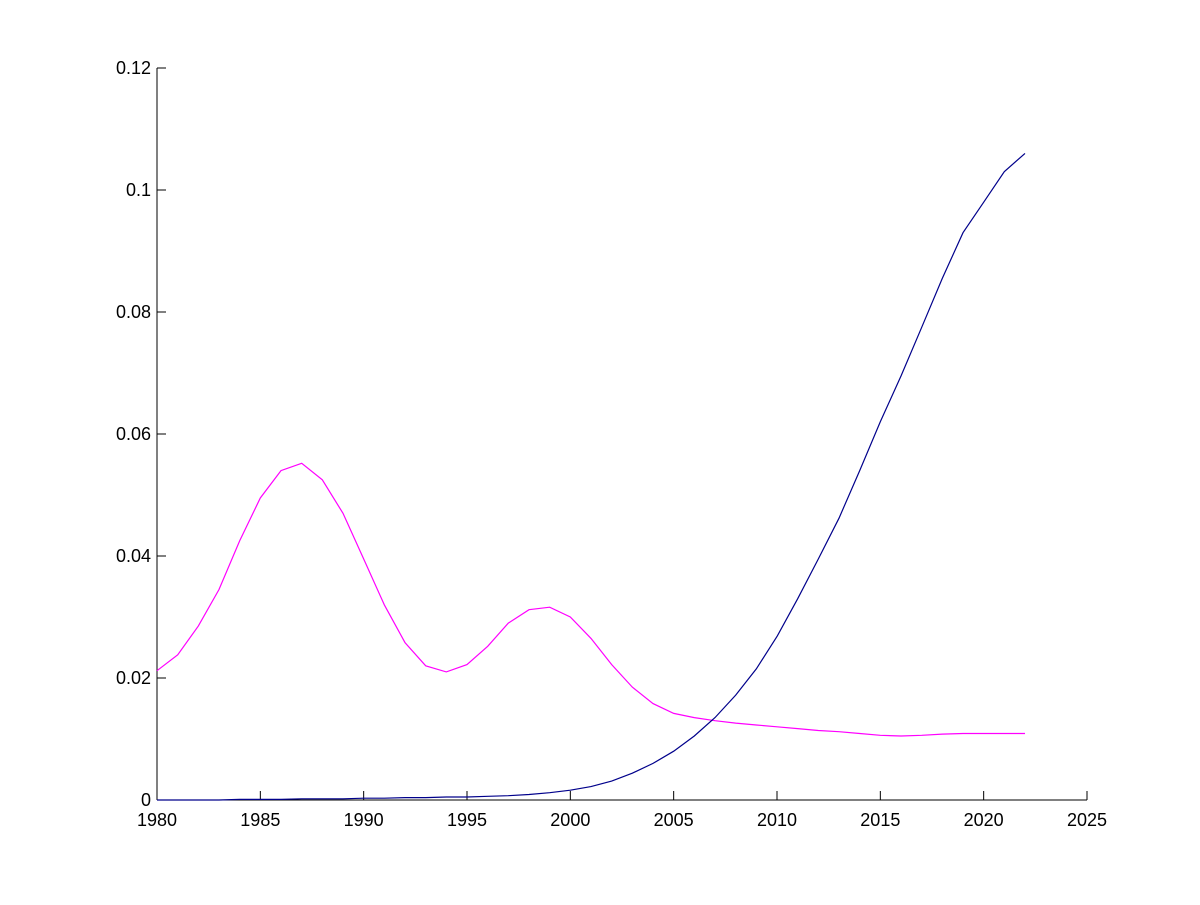 The image size is (1200, 905). I want to click on y-tick-label: 0.06, so click(133, 434).